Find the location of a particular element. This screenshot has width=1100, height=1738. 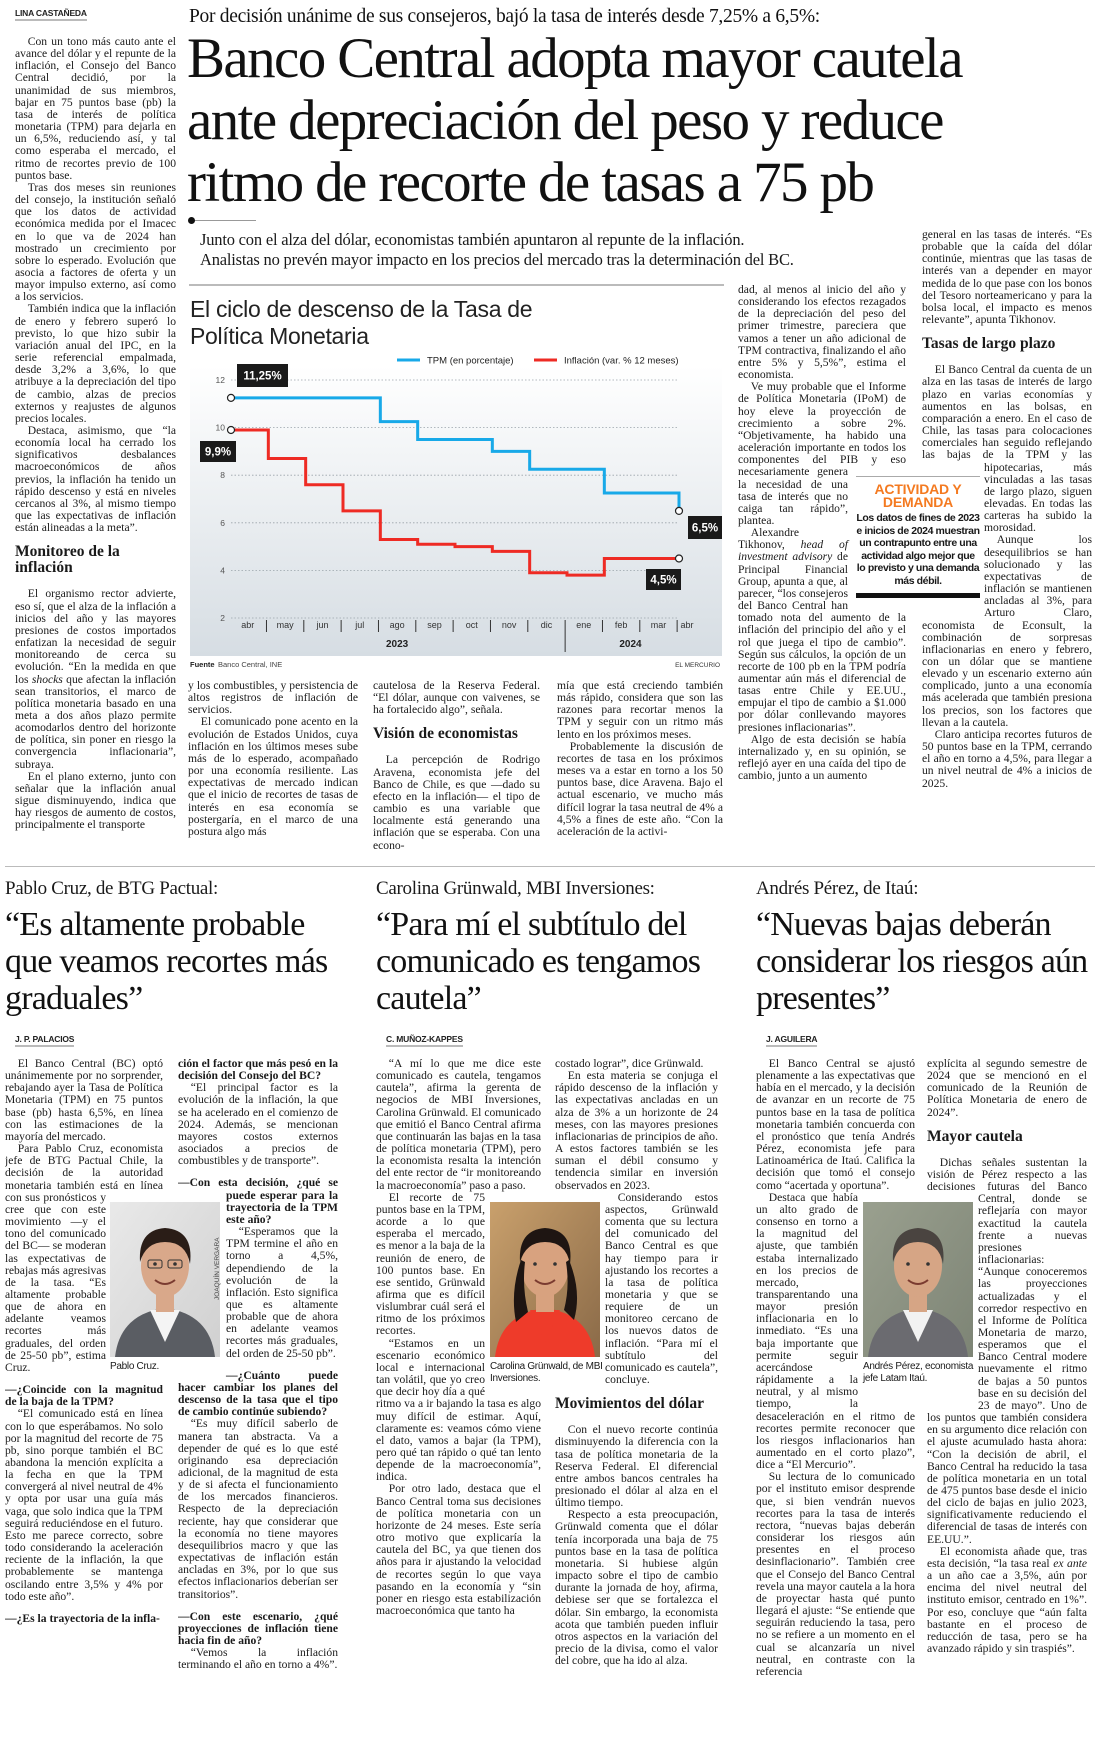

byline: J. AGUILERA is located at coordinates (792, 1040).